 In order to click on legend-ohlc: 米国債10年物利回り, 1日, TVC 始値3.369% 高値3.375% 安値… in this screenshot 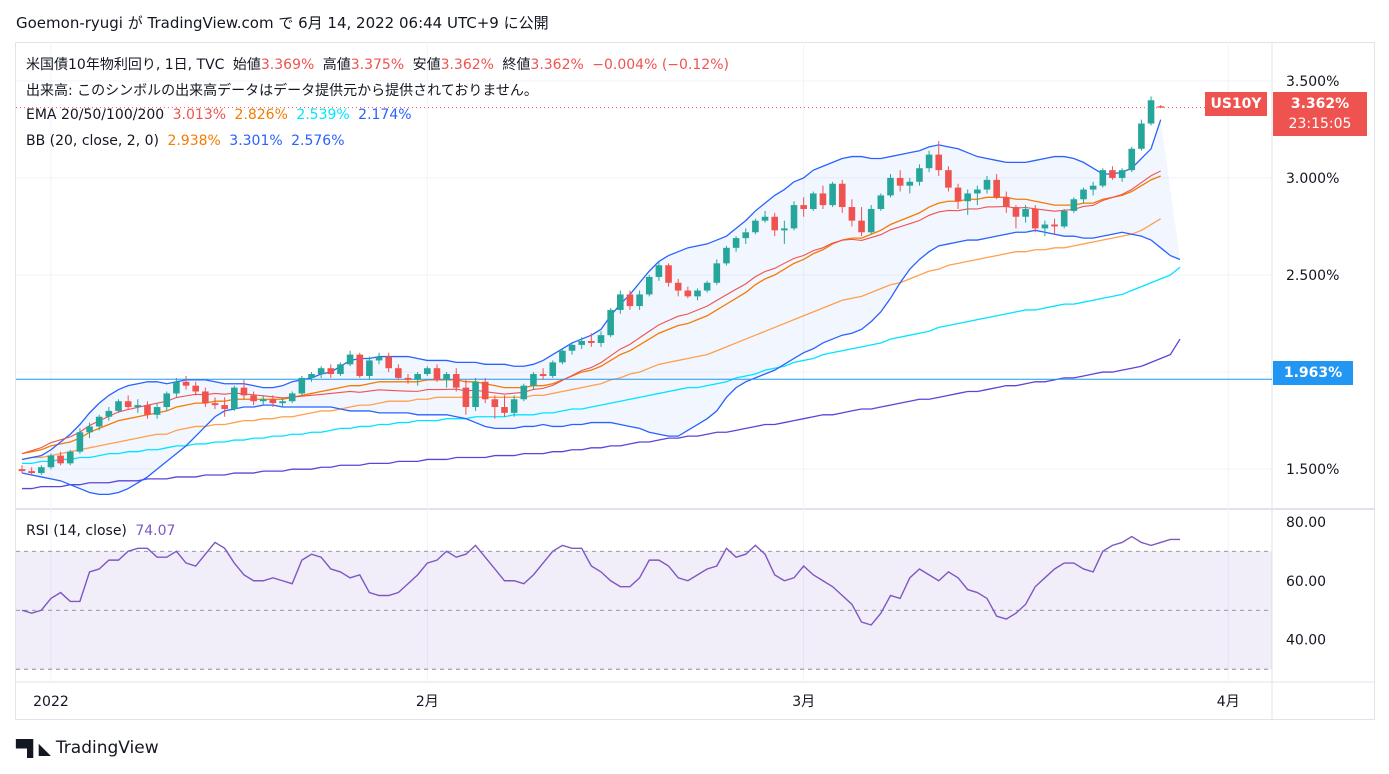, I will do `click(379, 64)`.